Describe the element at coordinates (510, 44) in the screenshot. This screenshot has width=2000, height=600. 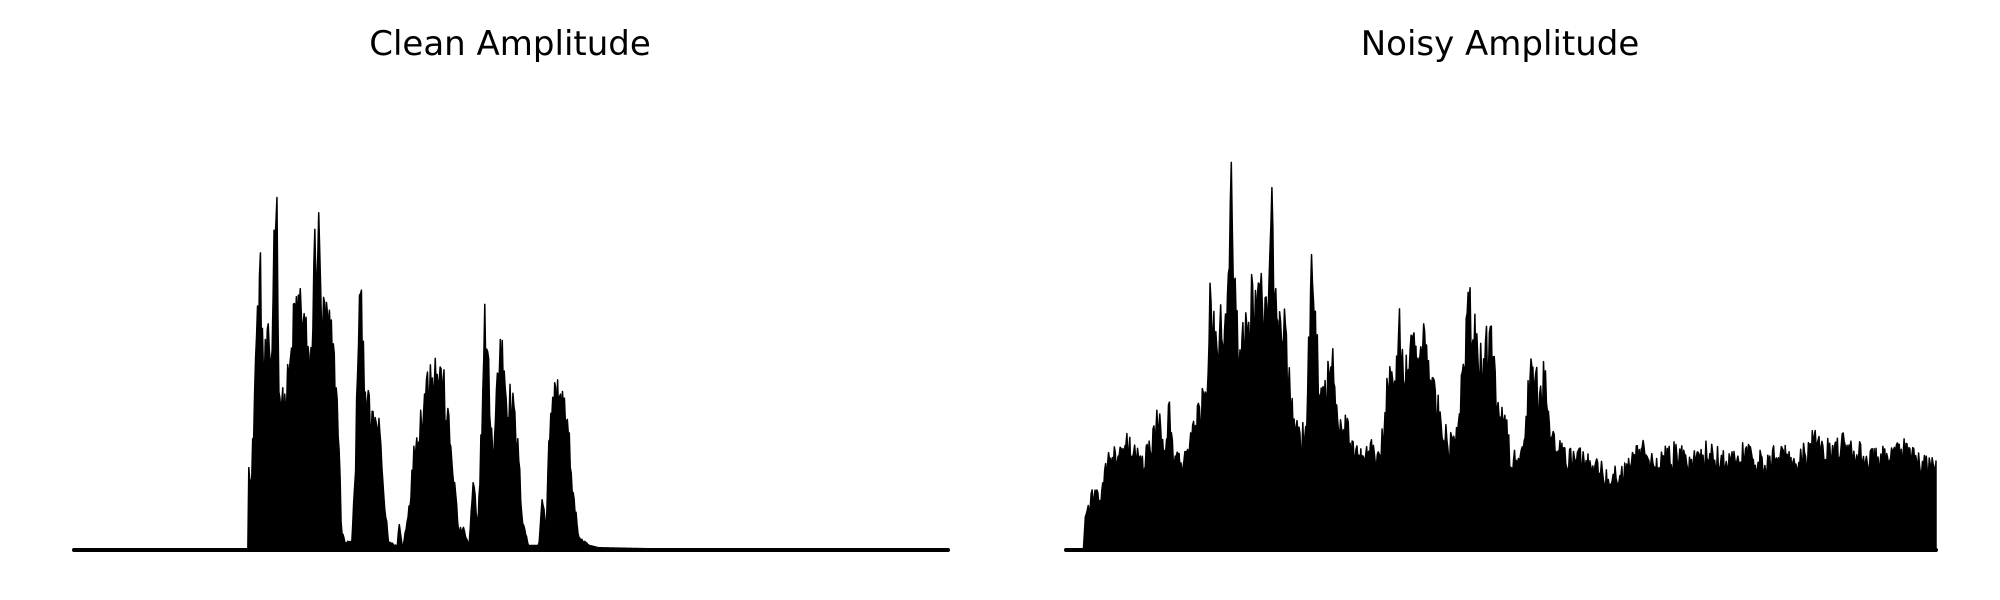
I see `chart-title: Clean Amplitude` at that location.